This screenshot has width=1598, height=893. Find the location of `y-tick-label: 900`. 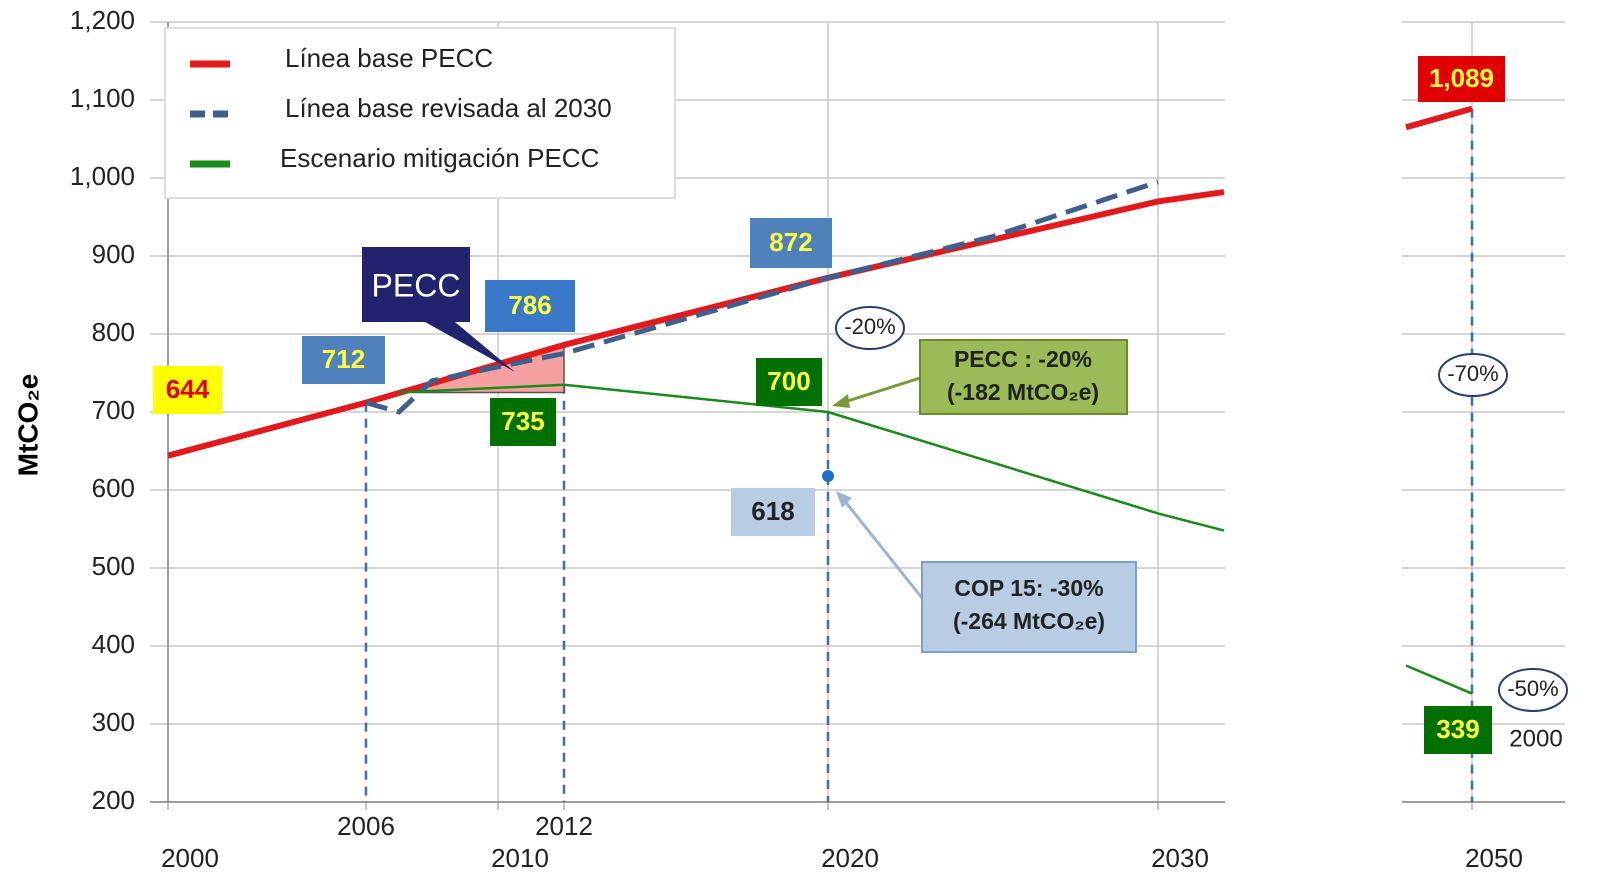

y-tick-label: 900 is located at coordinates (113, 254).